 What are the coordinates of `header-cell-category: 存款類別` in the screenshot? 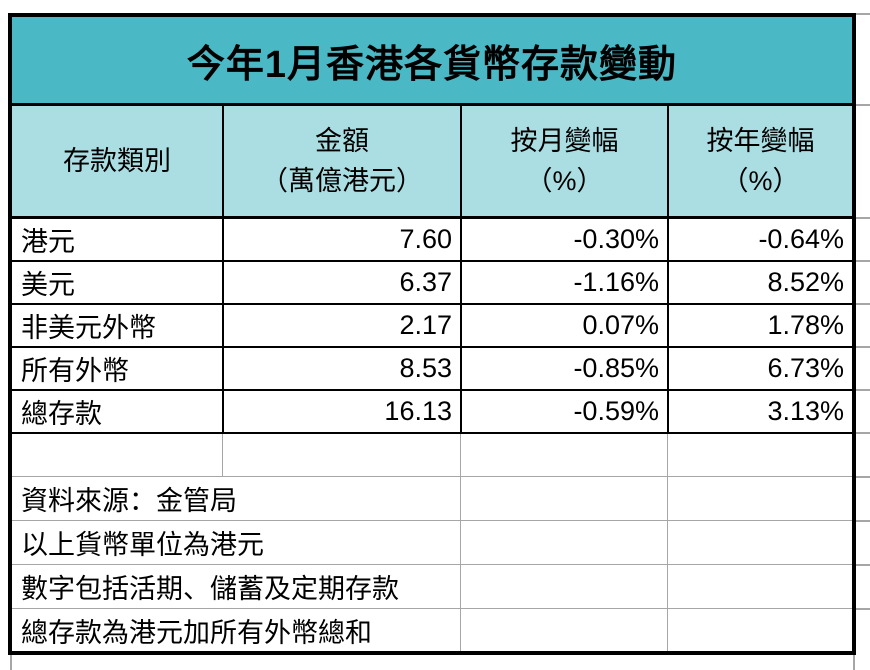 It's located at (117, 161).